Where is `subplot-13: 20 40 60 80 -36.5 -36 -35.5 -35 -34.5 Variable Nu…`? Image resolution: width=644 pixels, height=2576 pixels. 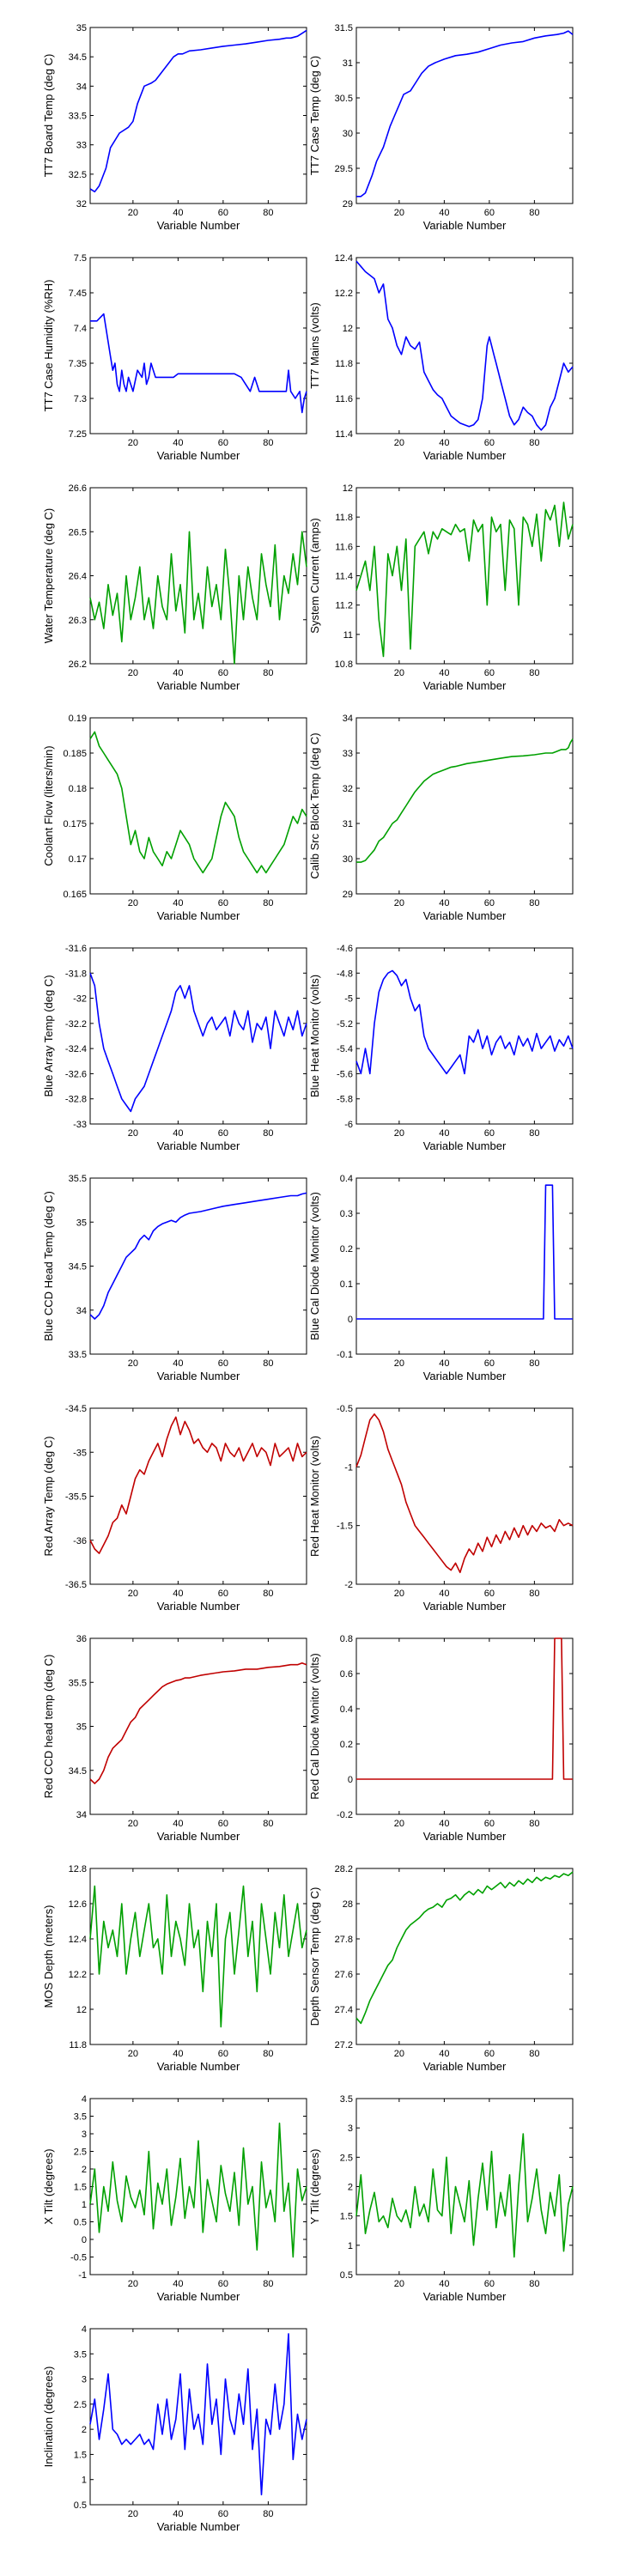
subplot-13: 20 40 60 80 -36.5 -36 -35.5 -35 -34.5 Variable Nu… is located at coordinates (175, 1508).